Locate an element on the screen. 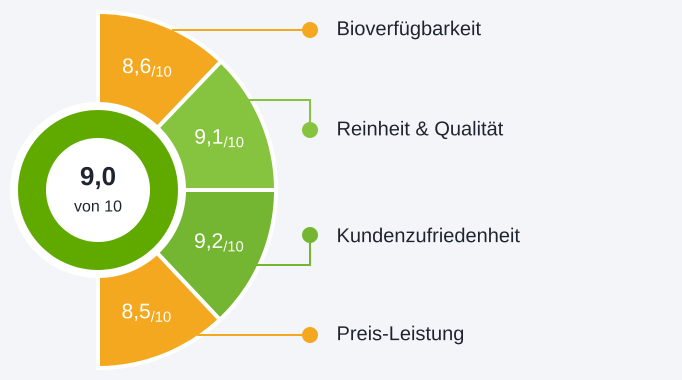 This screenshot has width=682, height=380. category-label: Preis-Leistung is located at coordinates (401, 335).